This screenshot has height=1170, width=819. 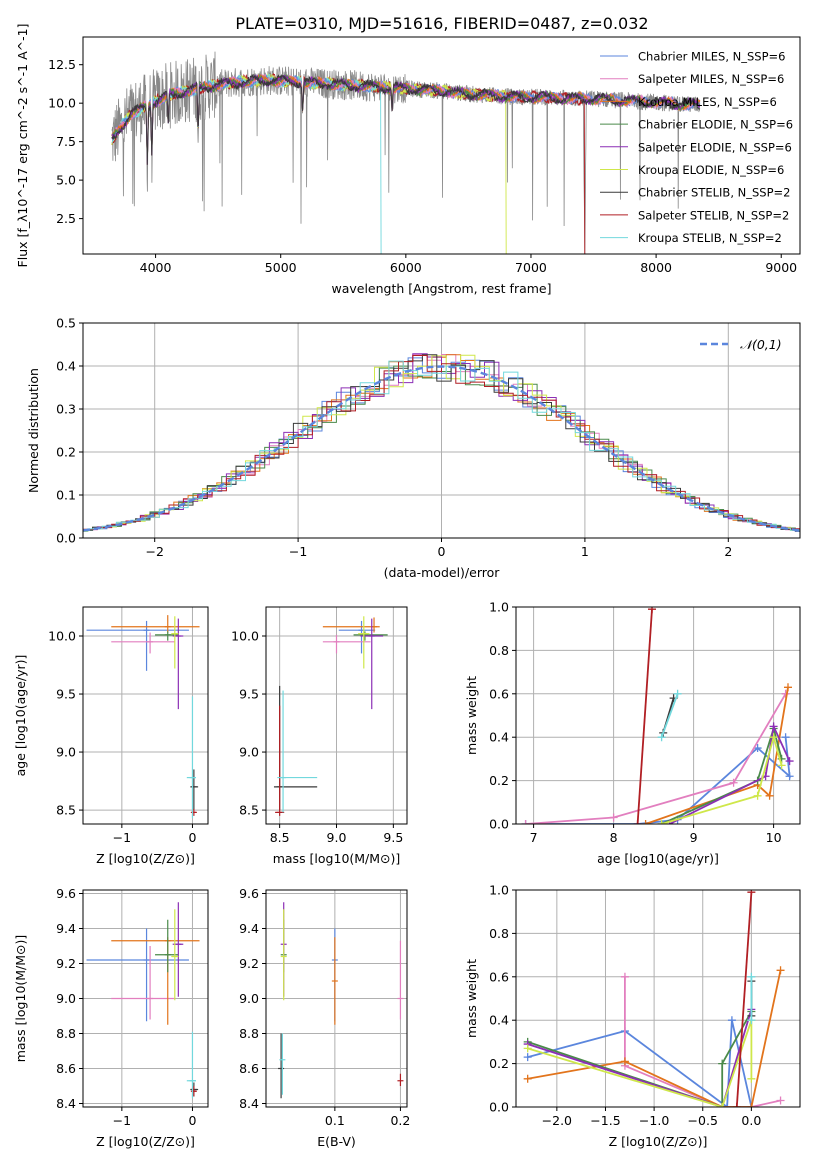 What do you see at coordinates (280, 837) in the screenshot?
I see `x-tick-label: 8.5` at bounding box center [280, 837].